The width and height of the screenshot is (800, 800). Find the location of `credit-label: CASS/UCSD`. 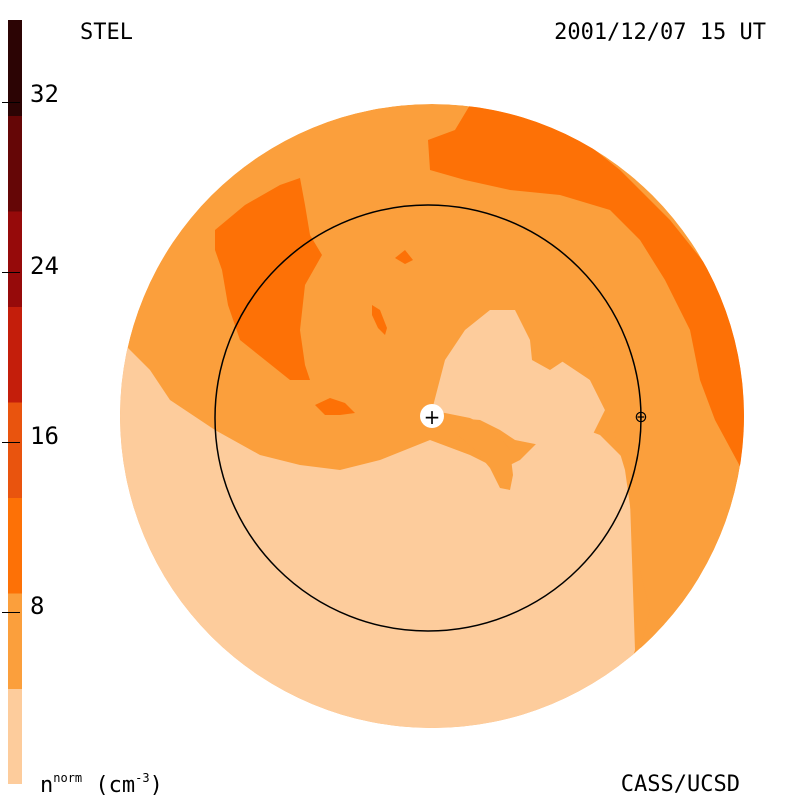

credit-label: CASS/UCSD is located at coordinates (680, 784).